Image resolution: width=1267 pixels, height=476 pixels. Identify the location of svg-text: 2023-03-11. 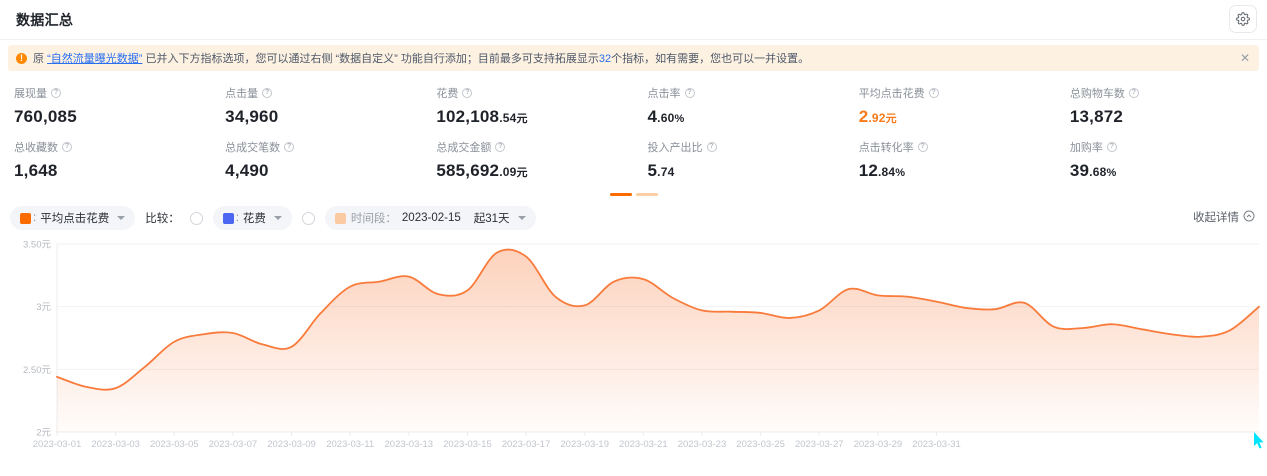
(350, 444).